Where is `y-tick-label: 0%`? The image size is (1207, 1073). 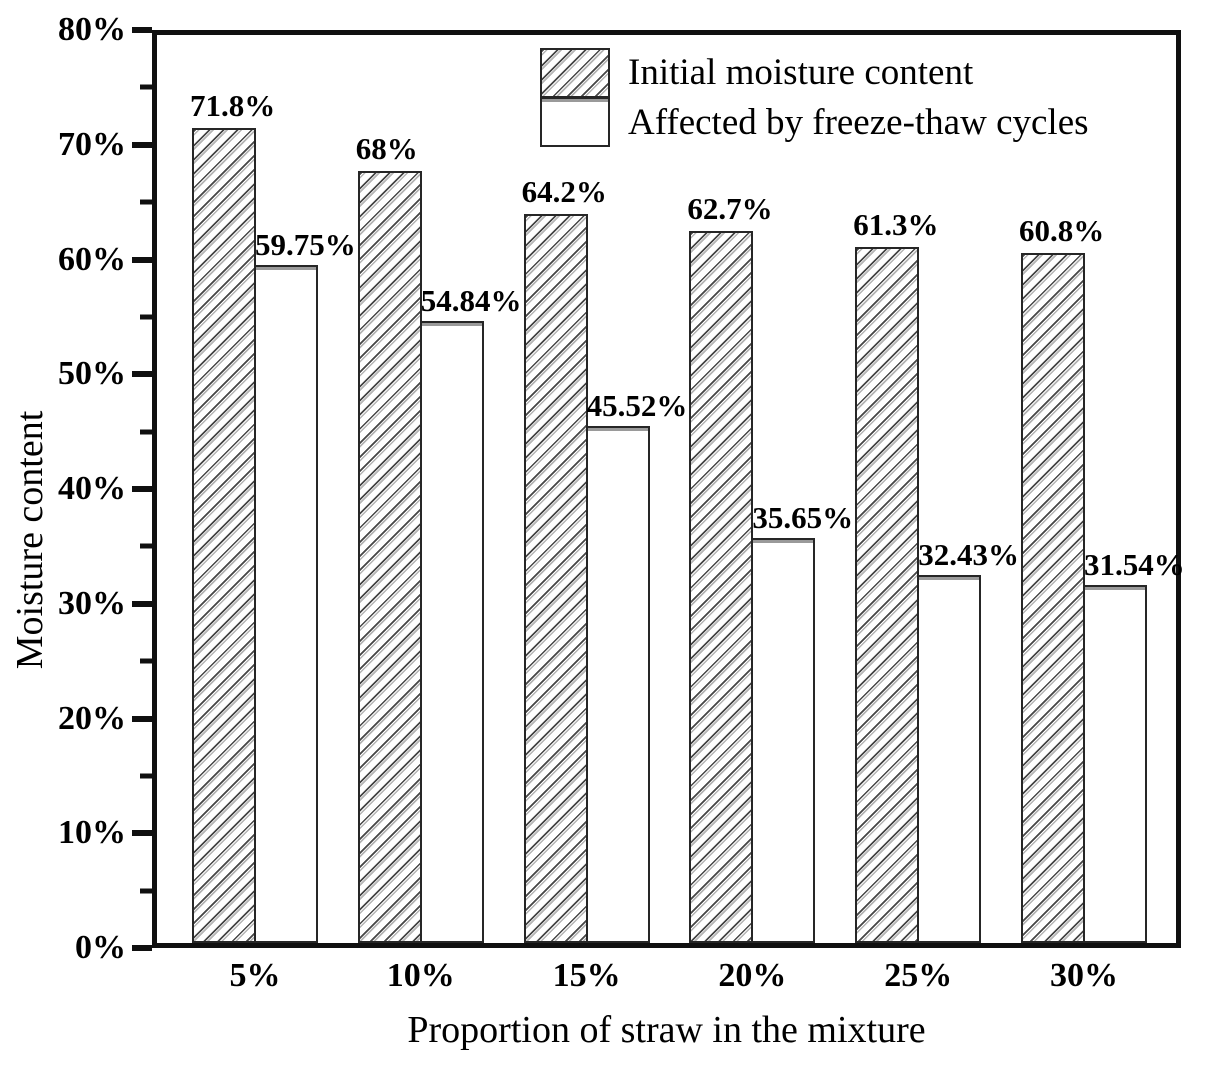 y-tick-label: 0% is located at coordinates (100, 947).